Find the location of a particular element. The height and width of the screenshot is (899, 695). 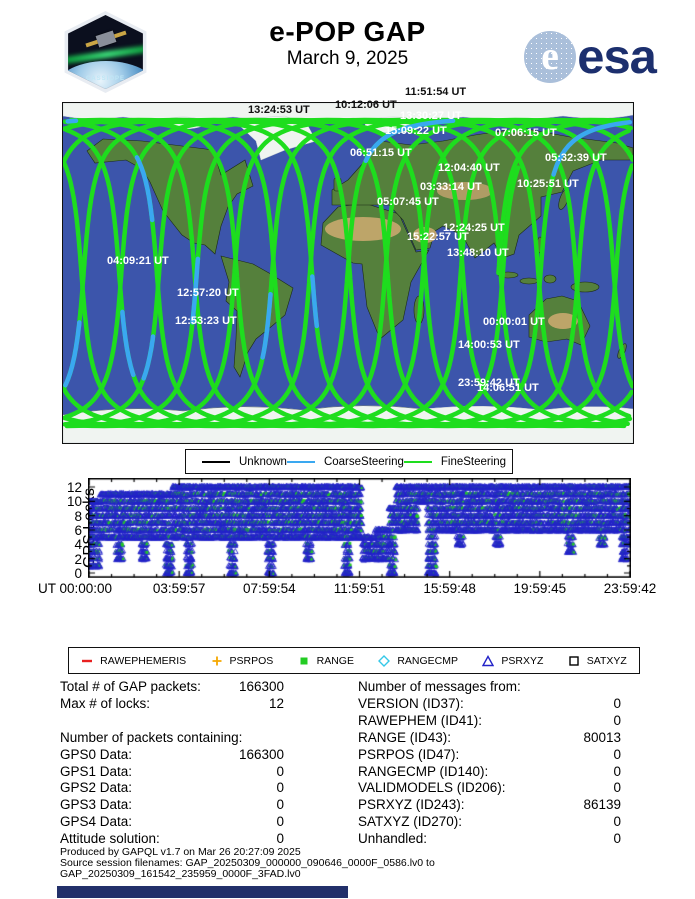

stat-row: Total # of GAP packets: 166300 is located at coordinates (172, 687).